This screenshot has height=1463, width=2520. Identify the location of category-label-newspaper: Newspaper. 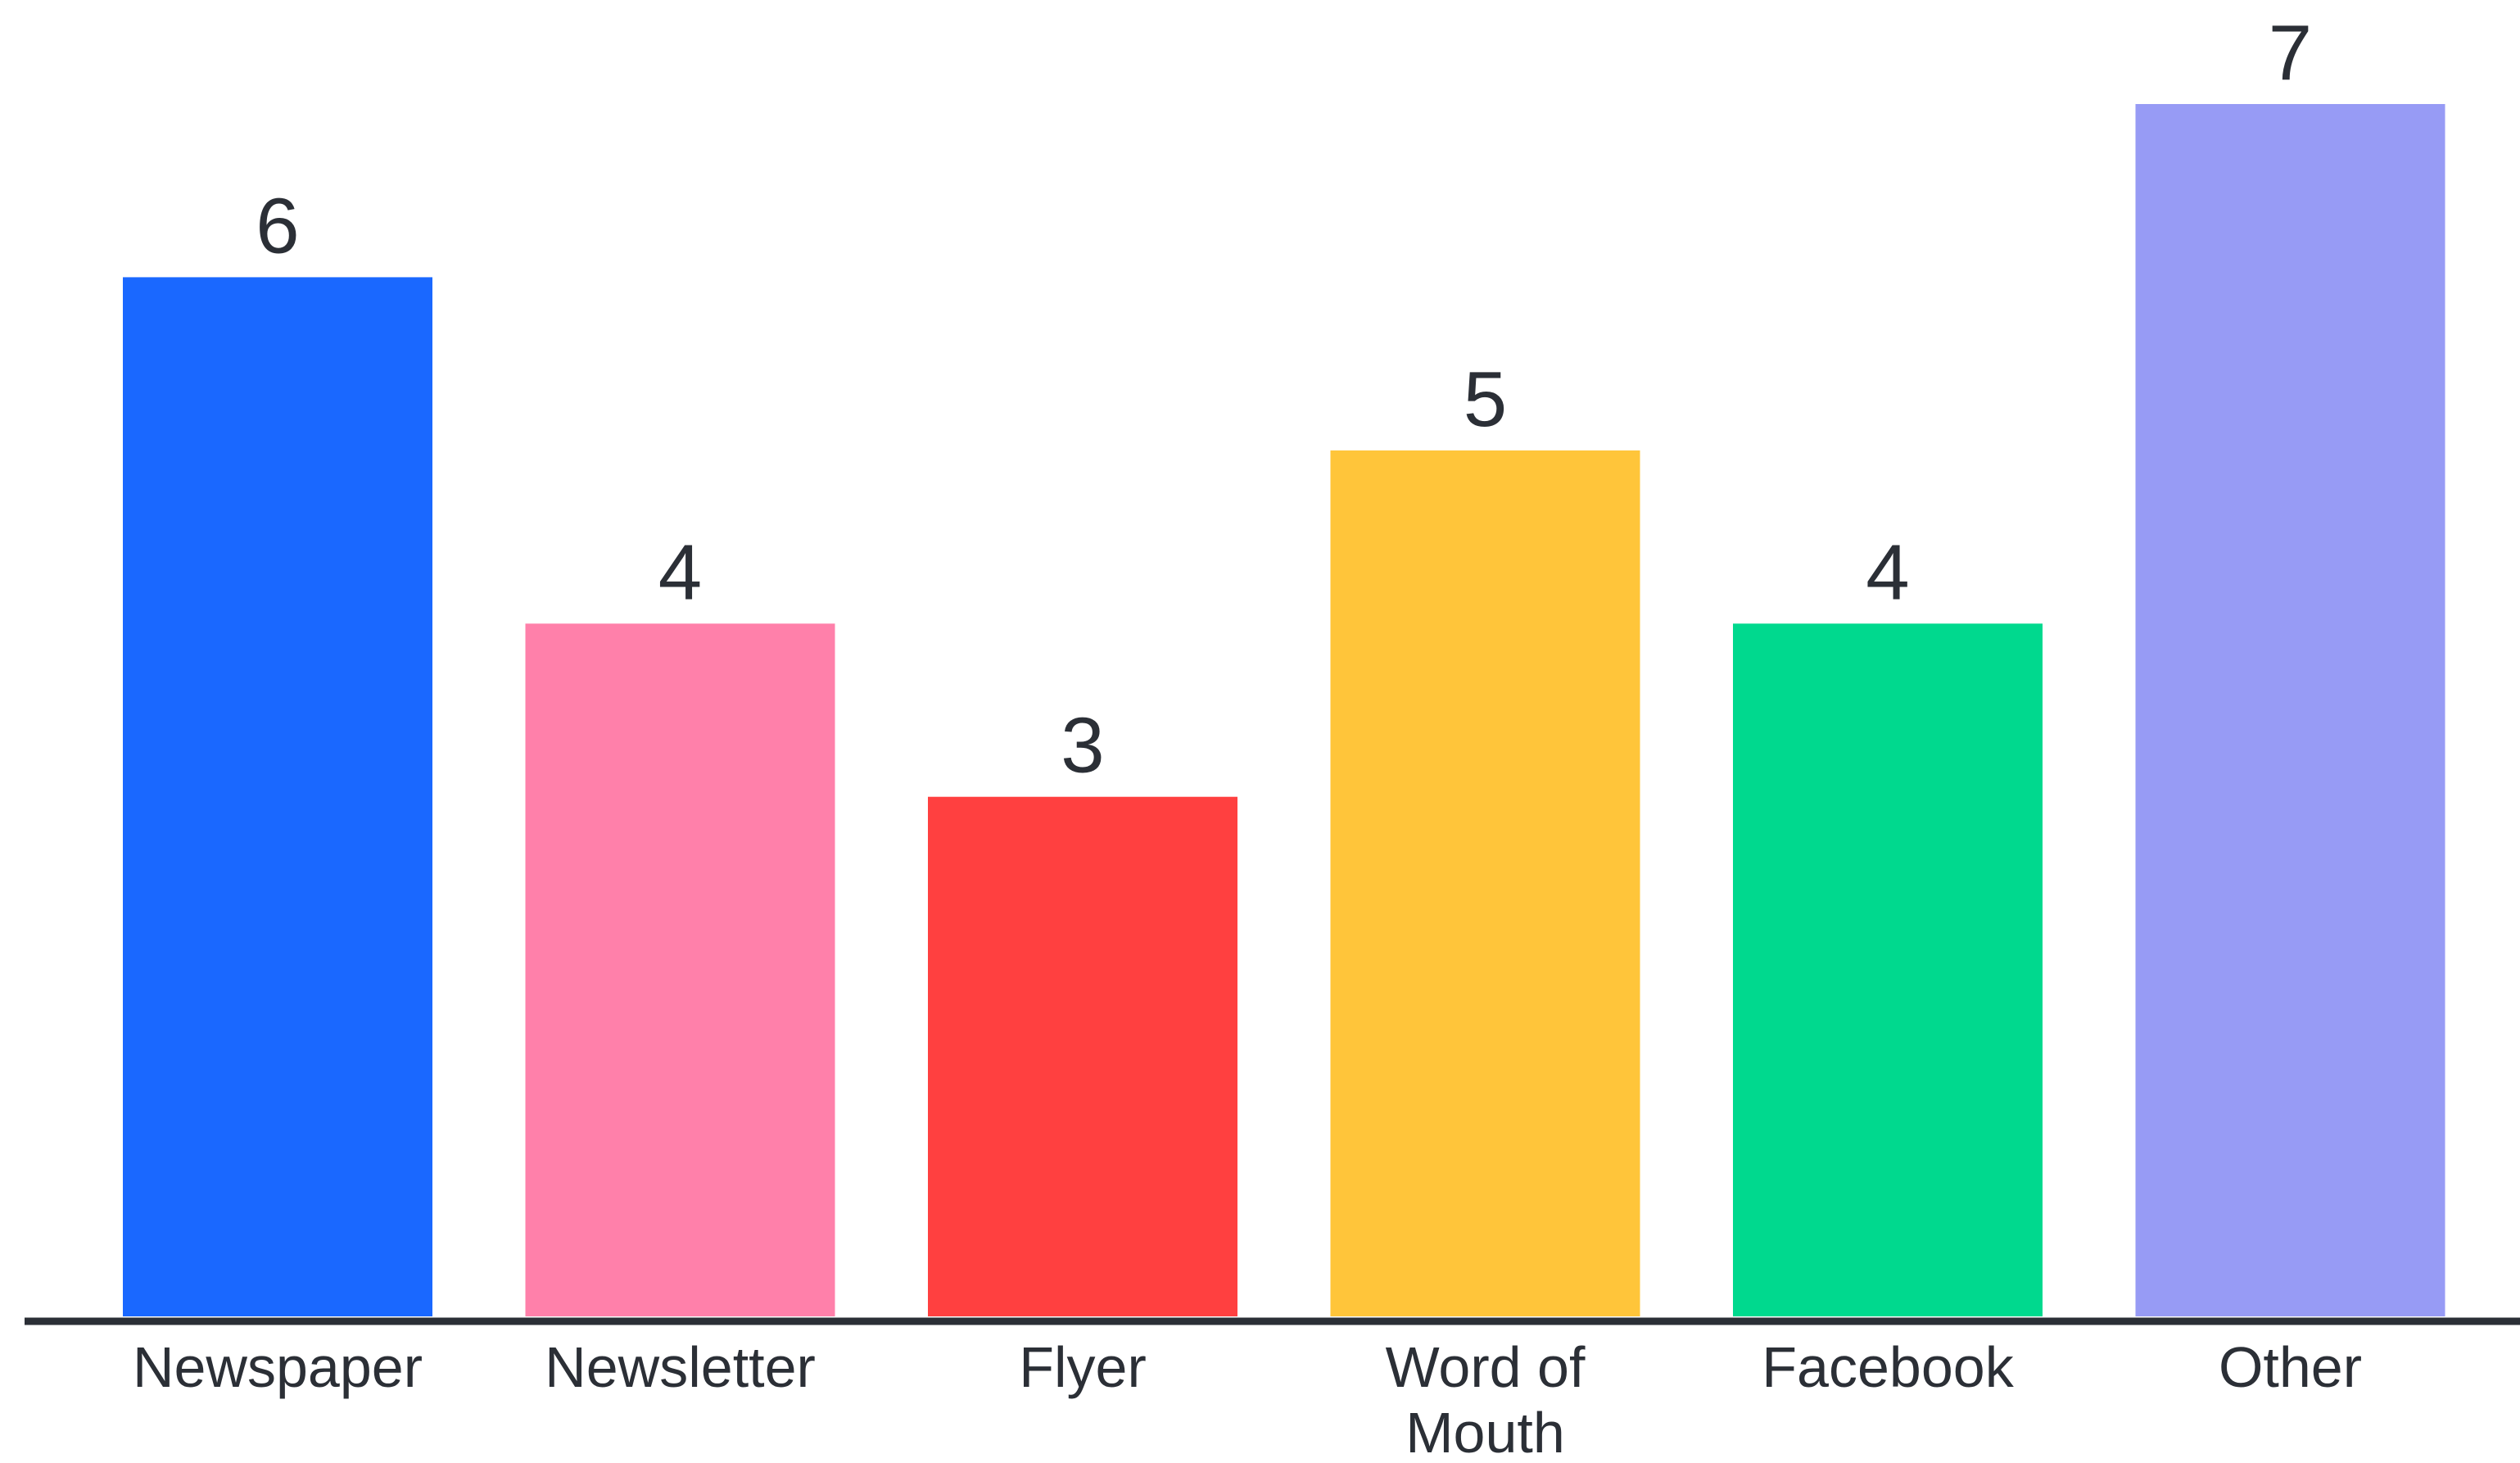
(278, 1367).